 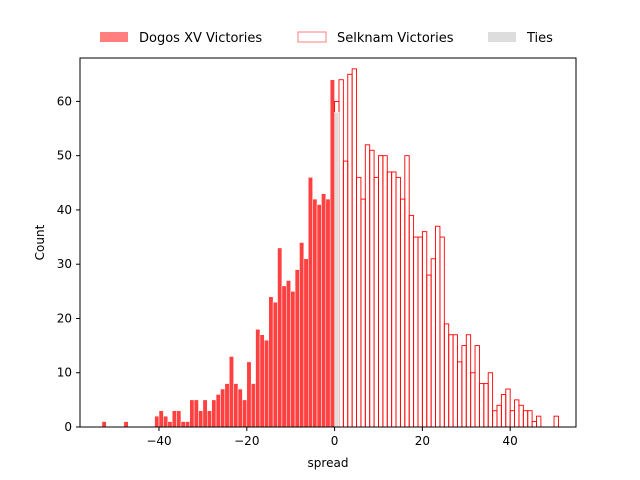 I want to click on legend-swatch-selknam, so click(x=312, y=37).